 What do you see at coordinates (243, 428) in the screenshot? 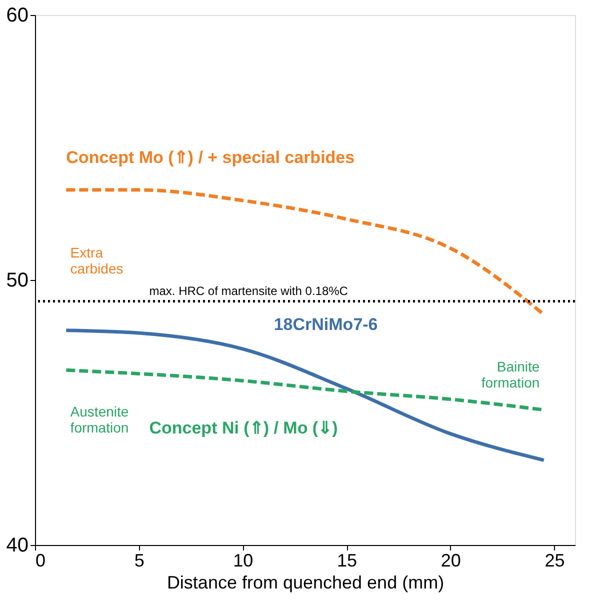
I see `series-label: Concept Ni (⇑) / Mo (⇓)` at bounding box center [243, 428].